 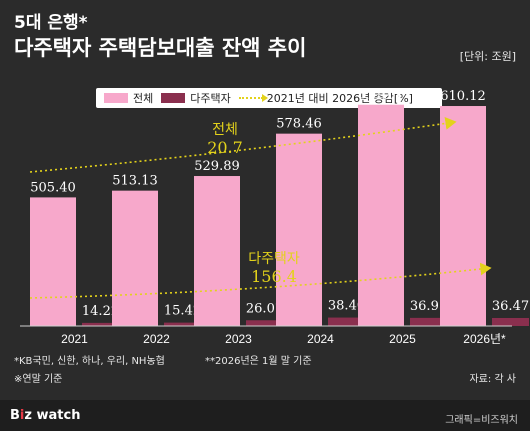 I want to click on annotation-value-multi: 156.4, so click(x=274, y=276).